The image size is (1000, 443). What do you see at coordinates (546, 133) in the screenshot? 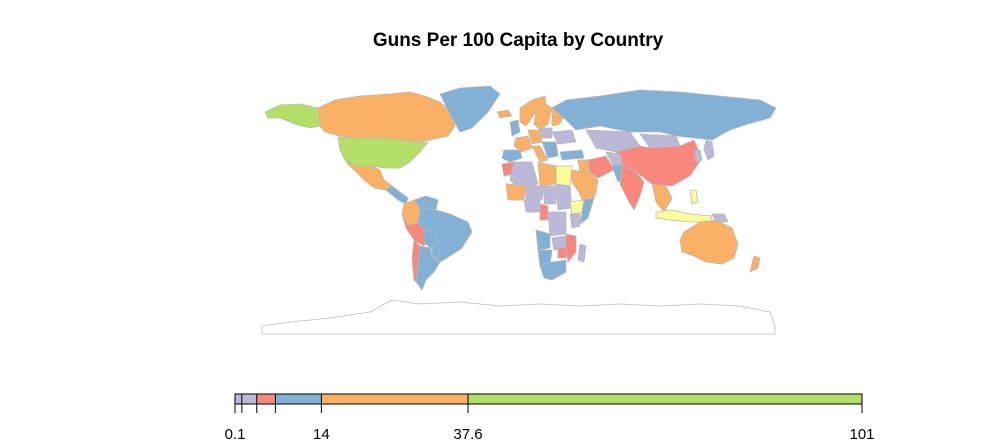
I see `country-poland: Poland` at bounding box center [546, 133].